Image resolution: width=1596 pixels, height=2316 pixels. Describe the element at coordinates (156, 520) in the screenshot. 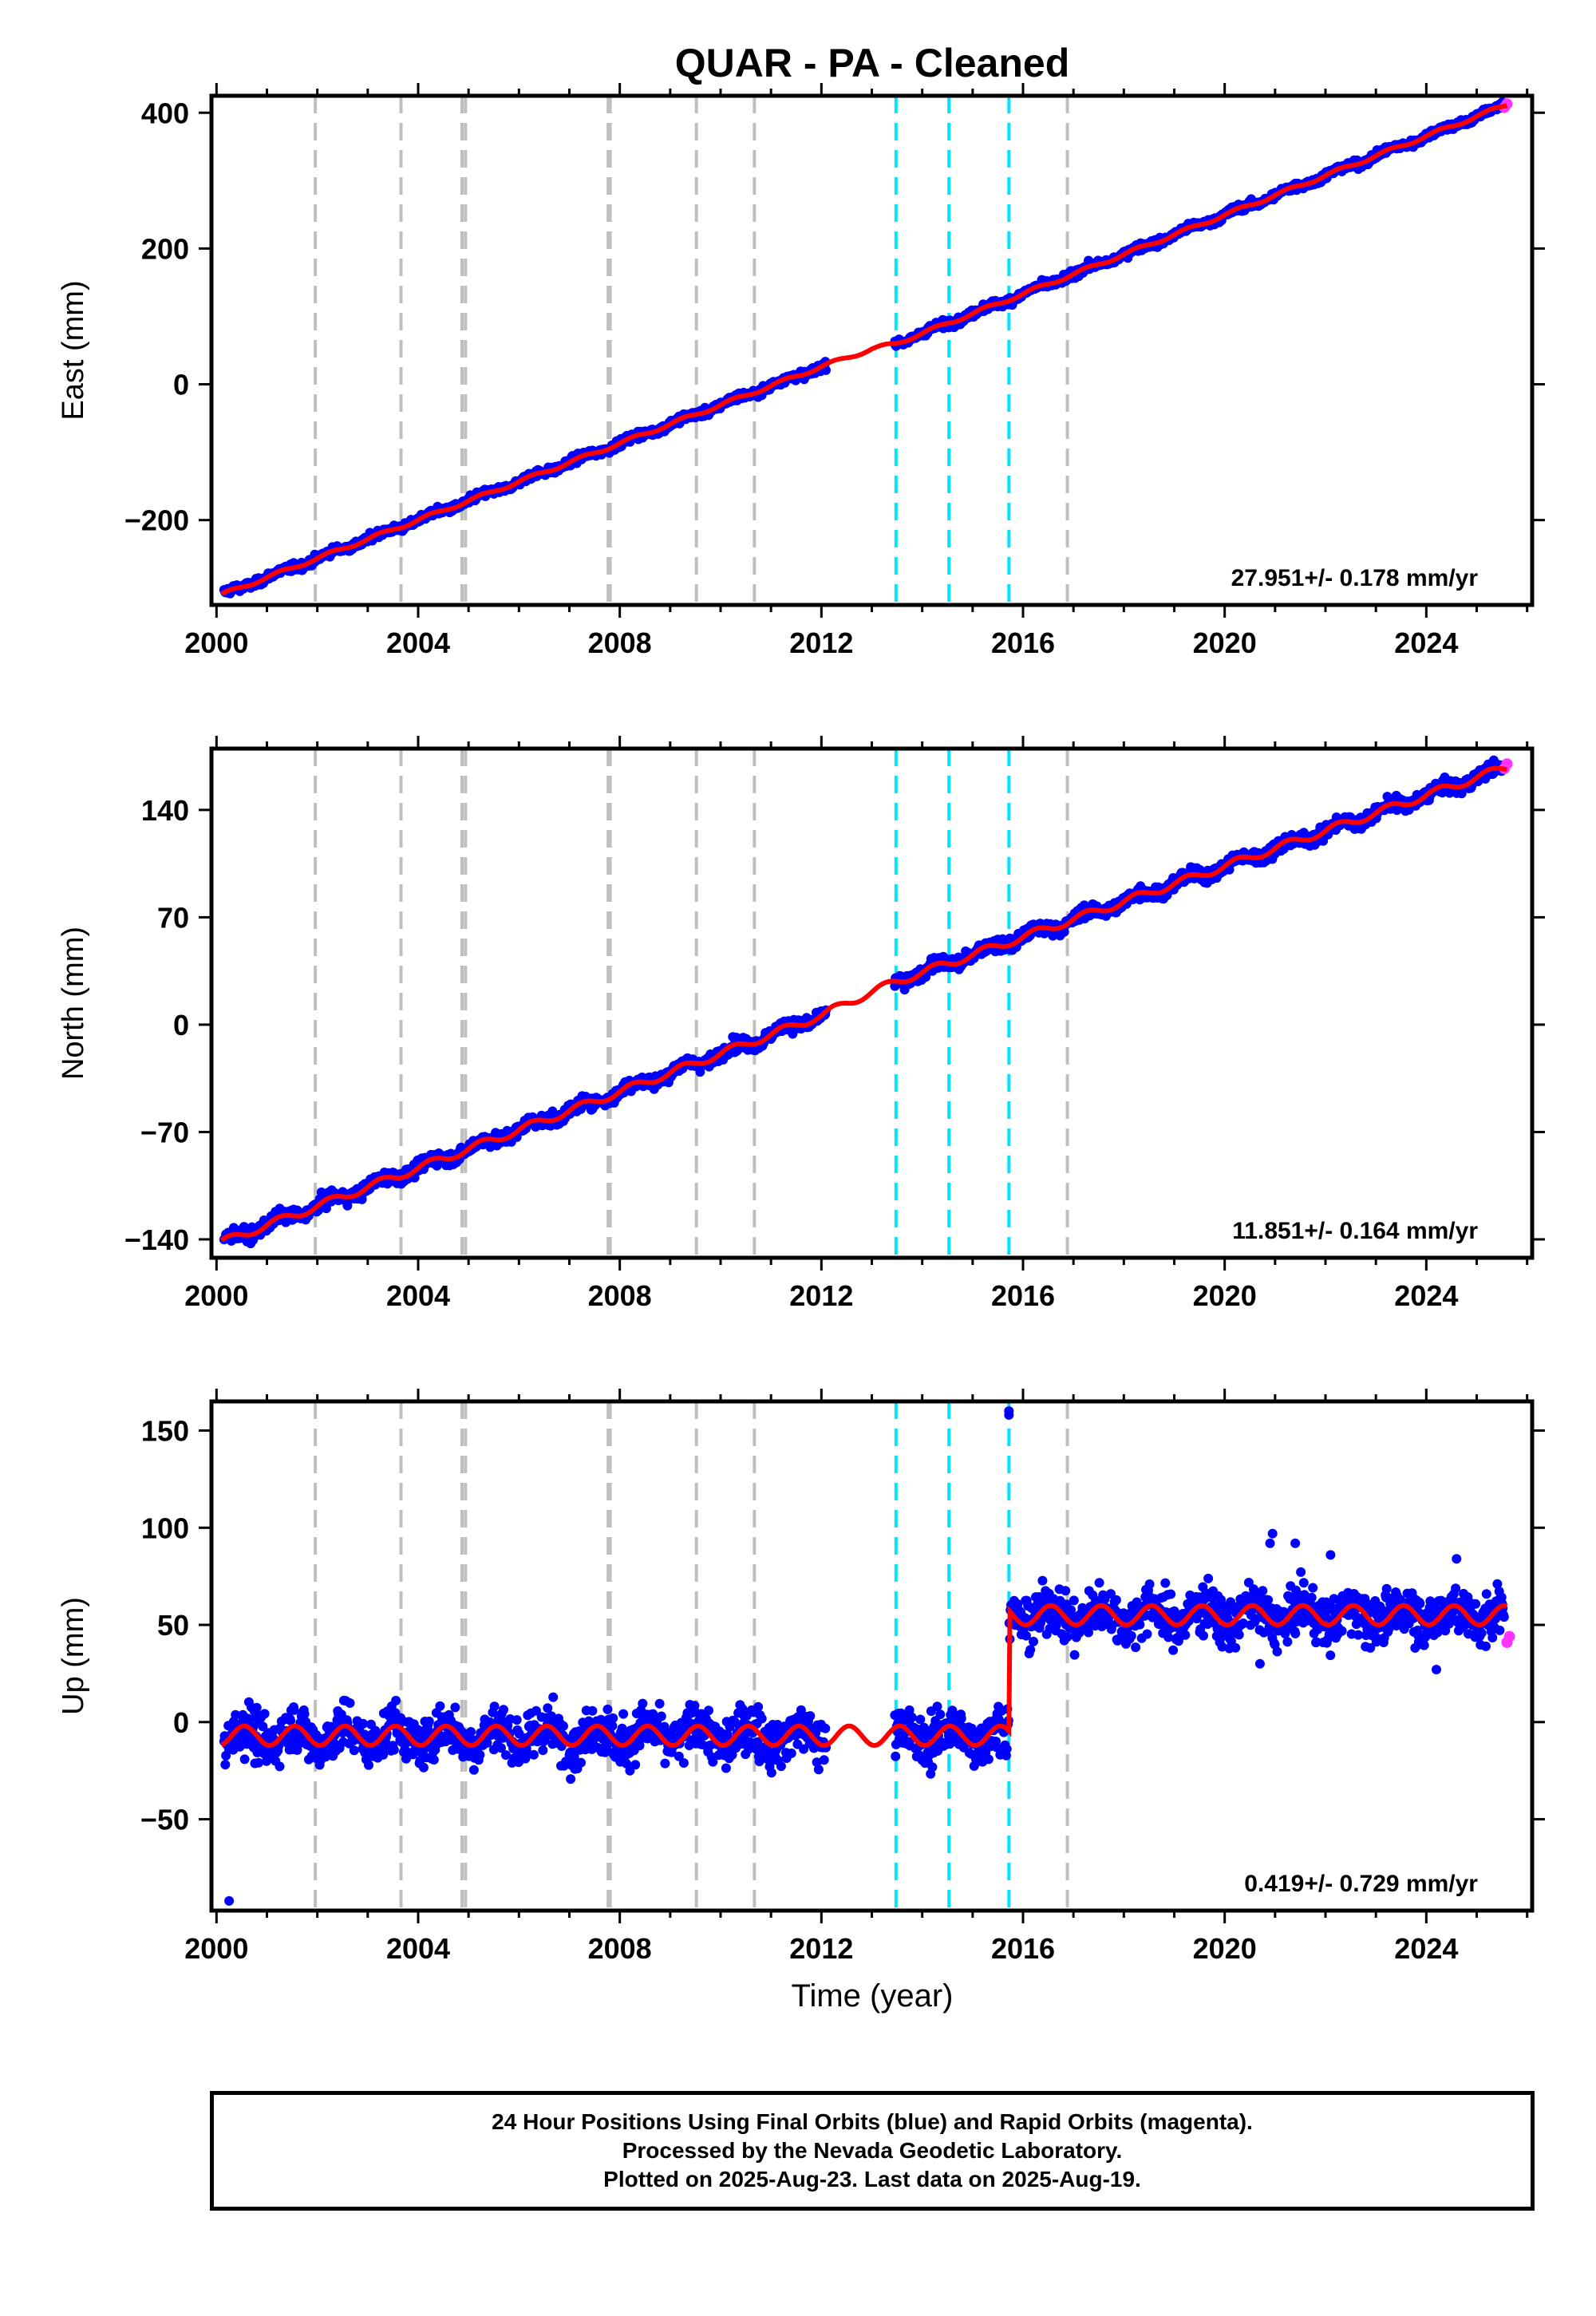

I see `y-tick-label: −200` at that location.